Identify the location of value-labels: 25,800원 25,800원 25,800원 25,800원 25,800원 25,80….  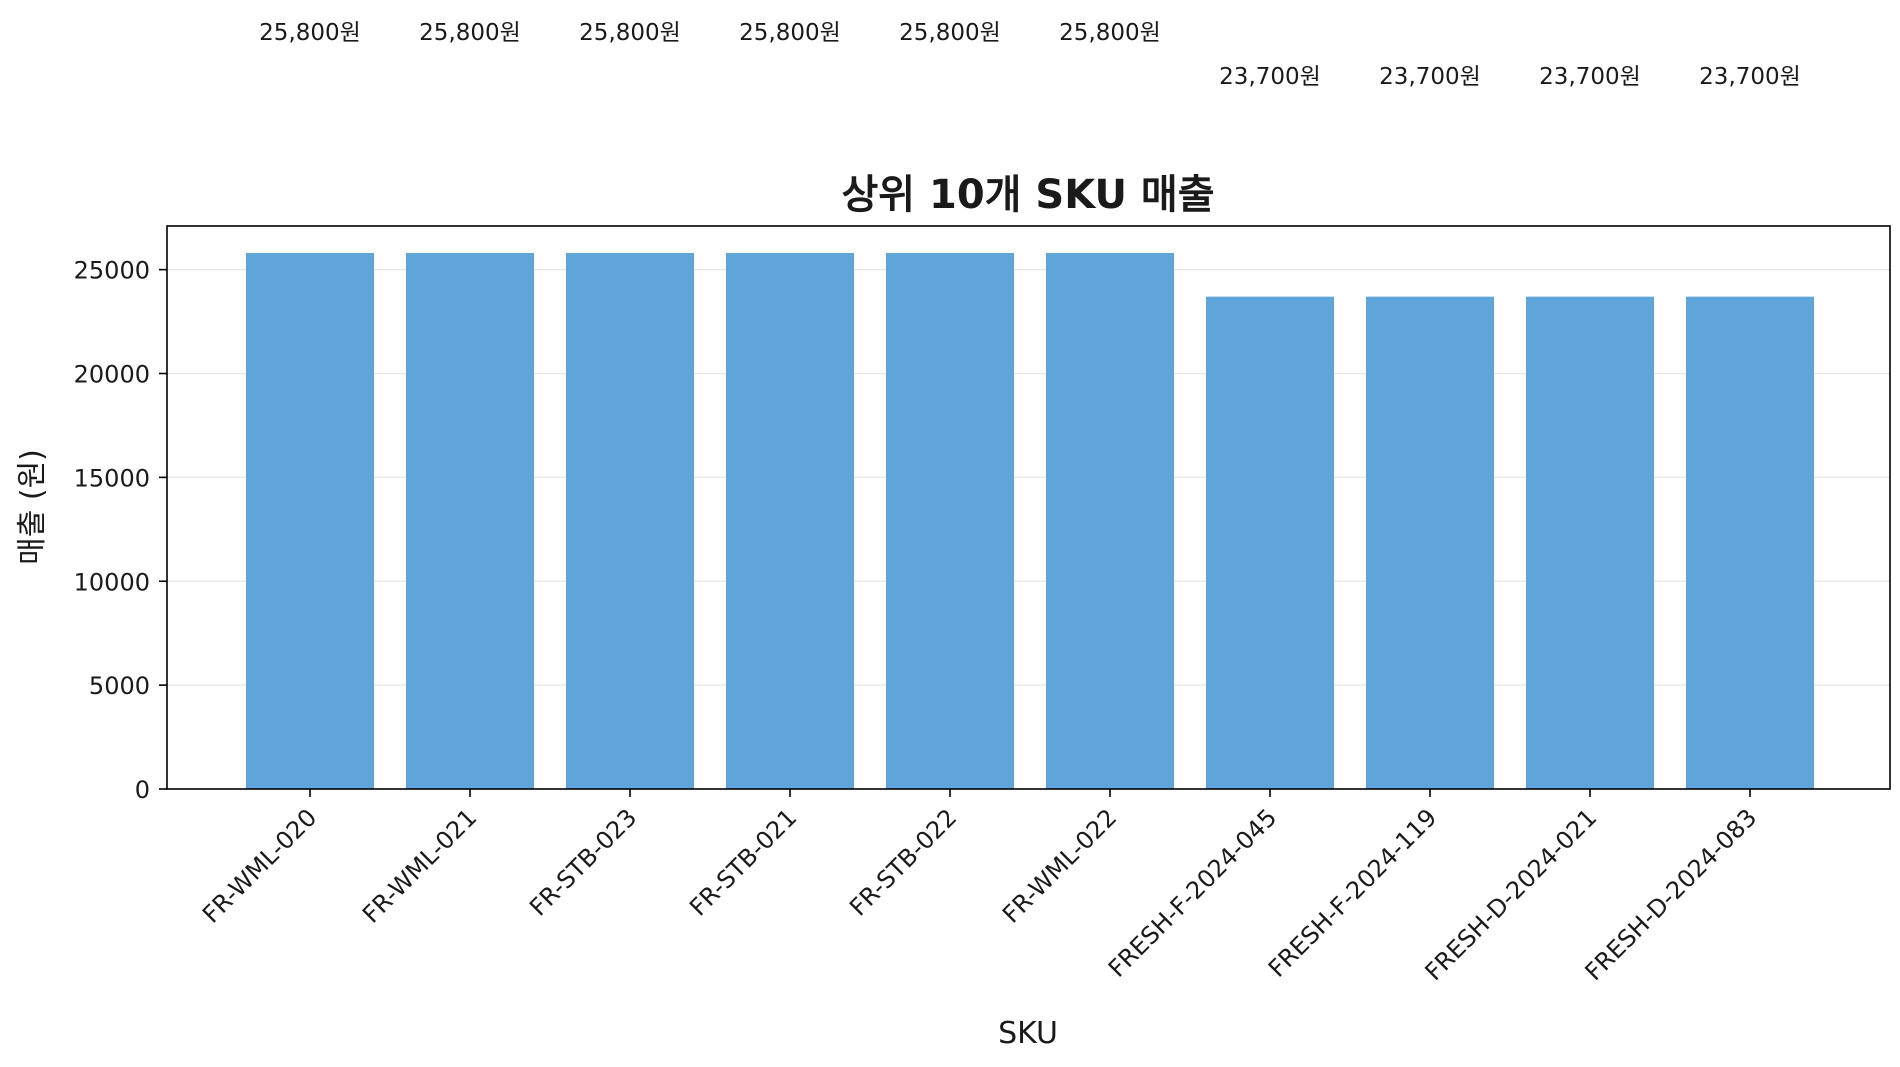
(1030, 55).